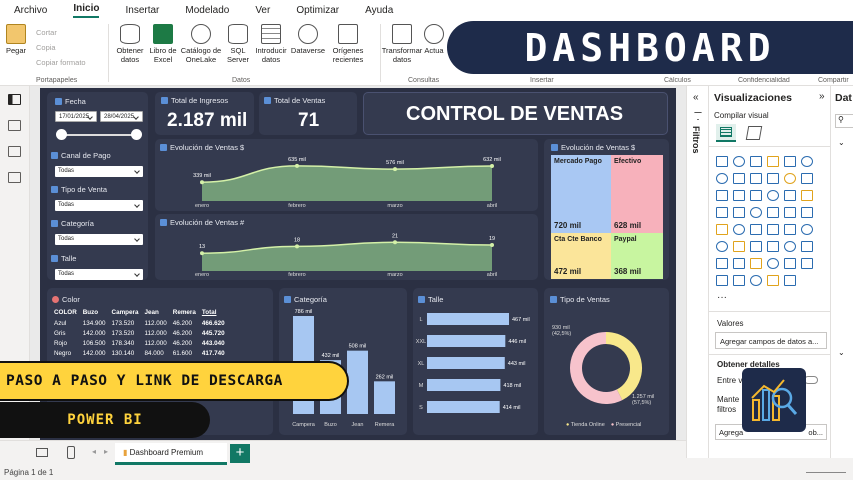 This screenshot has width=853, height=480. What do you see at coordinates (139, 353) in the screenshot?
I see `table-row: Negro 142.000 130.140 84.000 61.600 417.740` at bounding box center [139, 353].